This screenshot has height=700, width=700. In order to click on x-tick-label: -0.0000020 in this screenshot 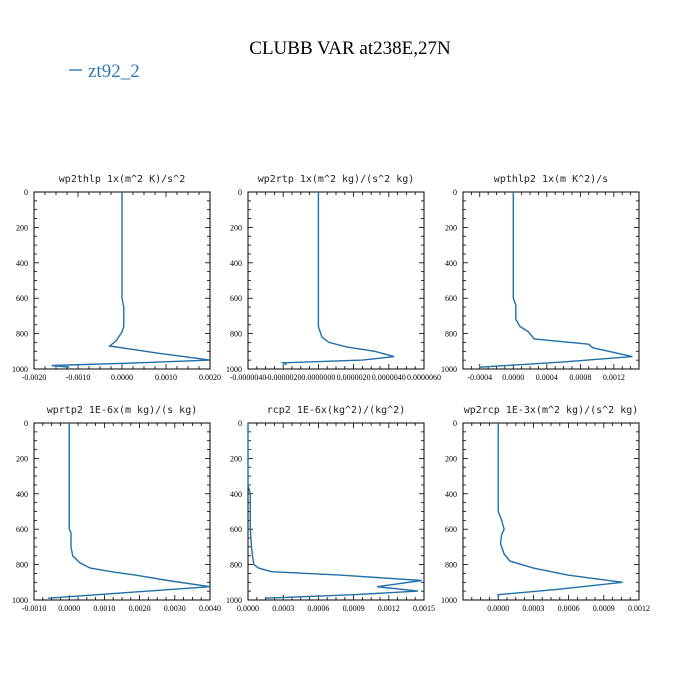, I will do `click(283, 377)`.